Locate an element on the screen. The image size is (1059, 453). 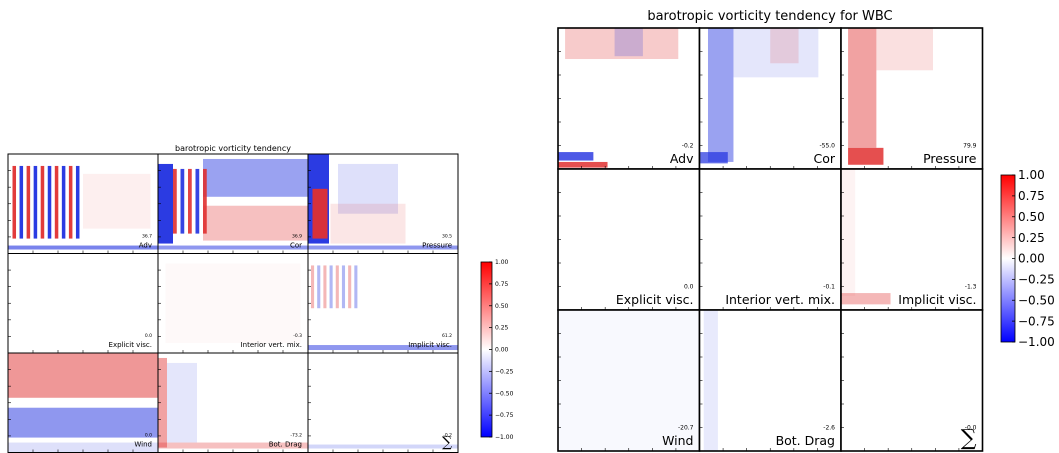
colorbar-tick-label: −0.50 is located at coordinates (504, 393).